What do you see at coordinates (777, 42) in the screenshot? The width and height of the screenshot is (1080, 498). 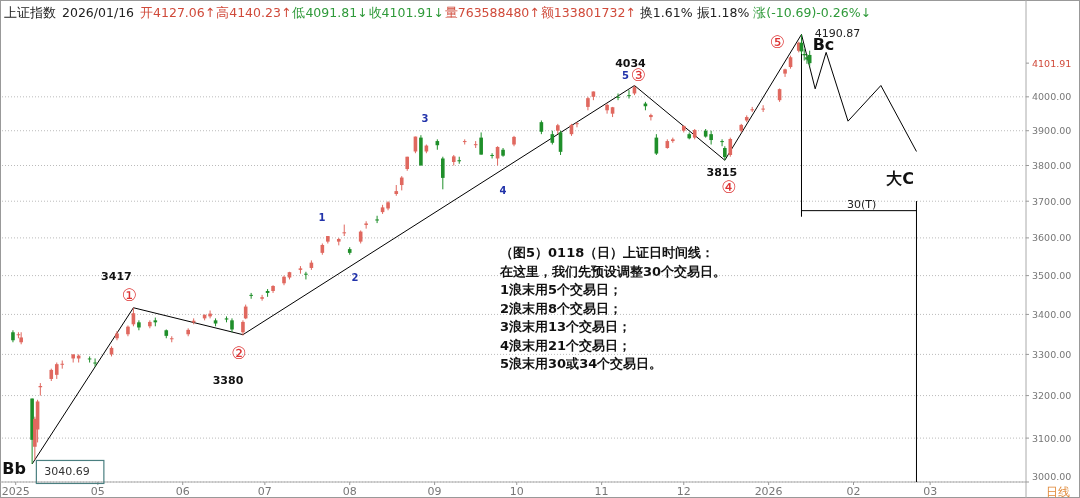 I see `annotation: ⑤` at bounding box center [777, 42].